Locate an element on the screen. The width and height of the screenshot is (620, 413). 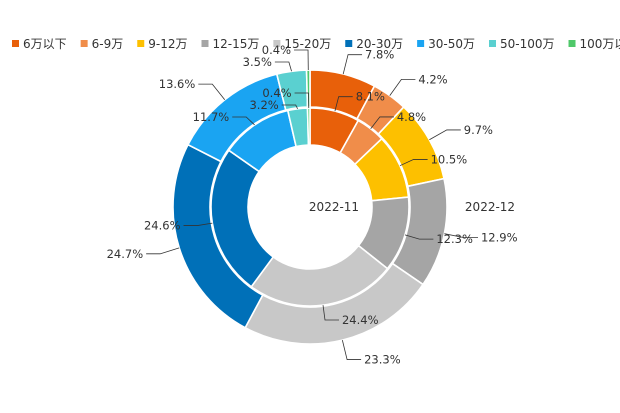
data-label: 4.2% is located at coordinates (432, 79).